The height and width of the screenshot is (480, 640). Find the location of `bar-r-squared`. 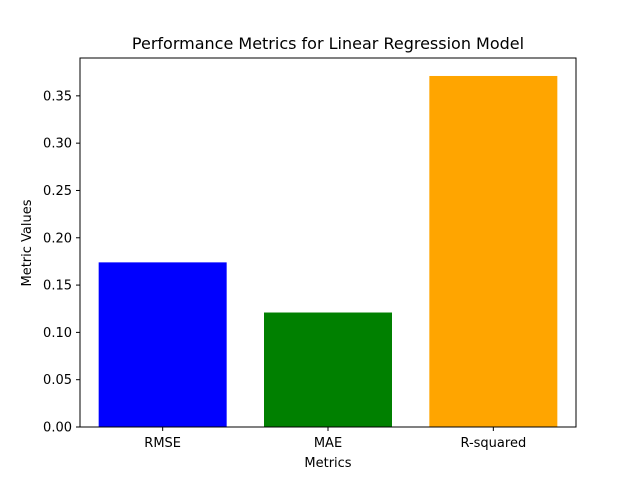

bar-r-squared is located at coordinates (493, 251).